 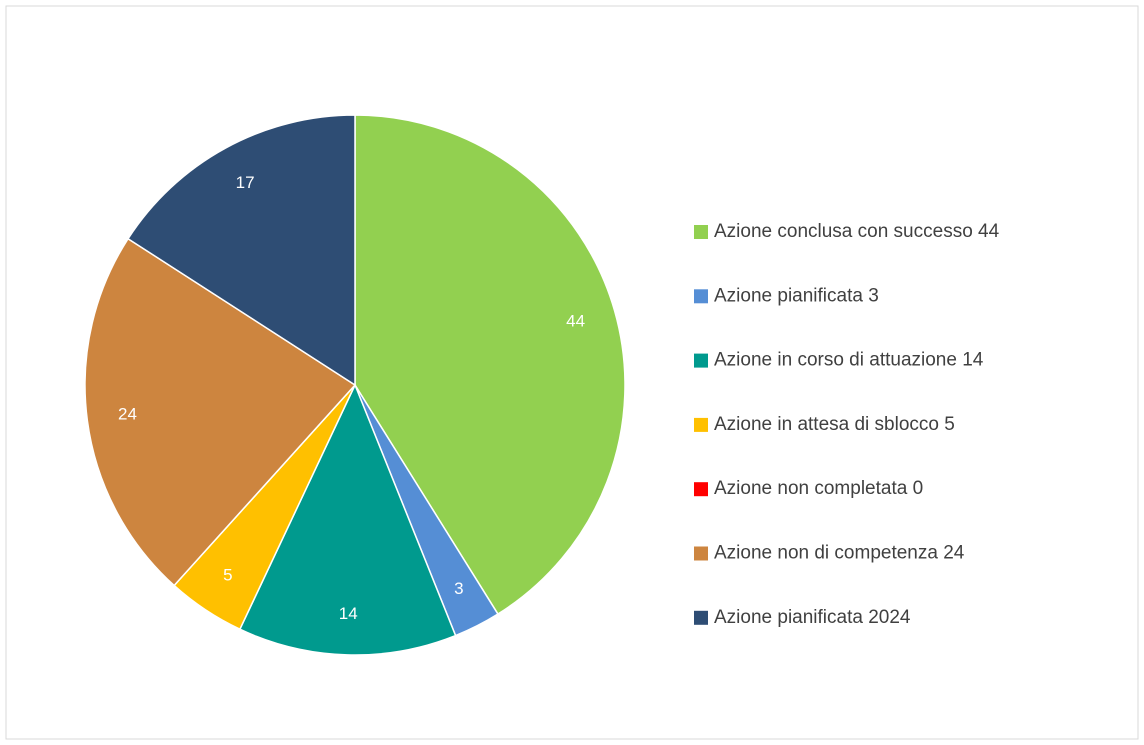 What do you see at coordinates (839, 553) in the screenshot?
I see `legend-label: Azione non di competenza 24` at bounding box center [839, 553].